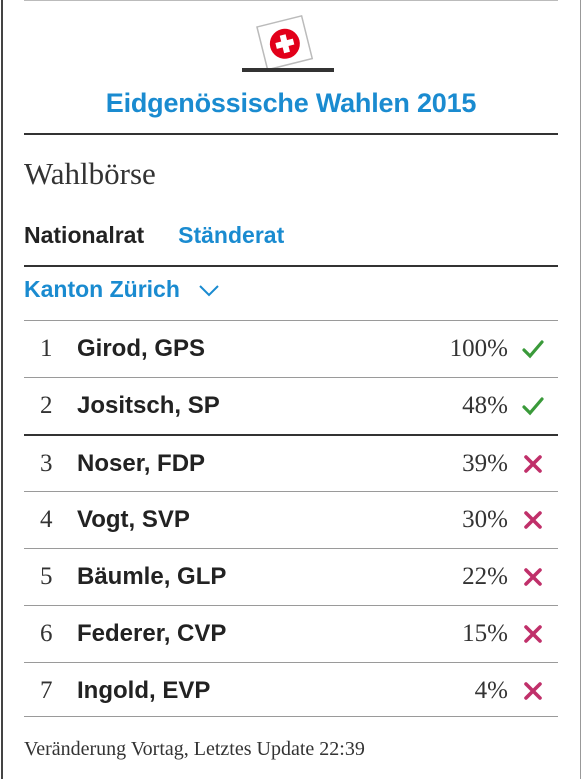  What do you see at coordinates (491, 690) in the screenshot?
I see `candidate-percentage: 4%` at bounding box center [491, 690].